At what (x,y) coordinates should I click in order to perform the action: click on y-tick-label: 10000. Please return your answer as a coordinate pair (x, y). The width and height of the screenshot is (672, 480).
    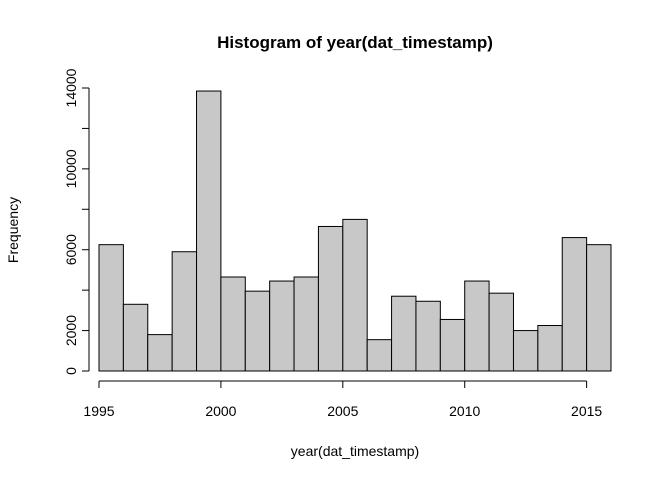
    Looking at the image, I should click on (71, 168).